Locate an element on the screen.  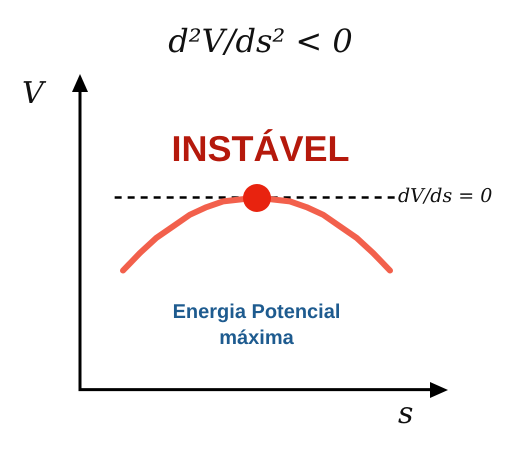
annotation: dV/ds = 0 is located at coordinates (445, 195).